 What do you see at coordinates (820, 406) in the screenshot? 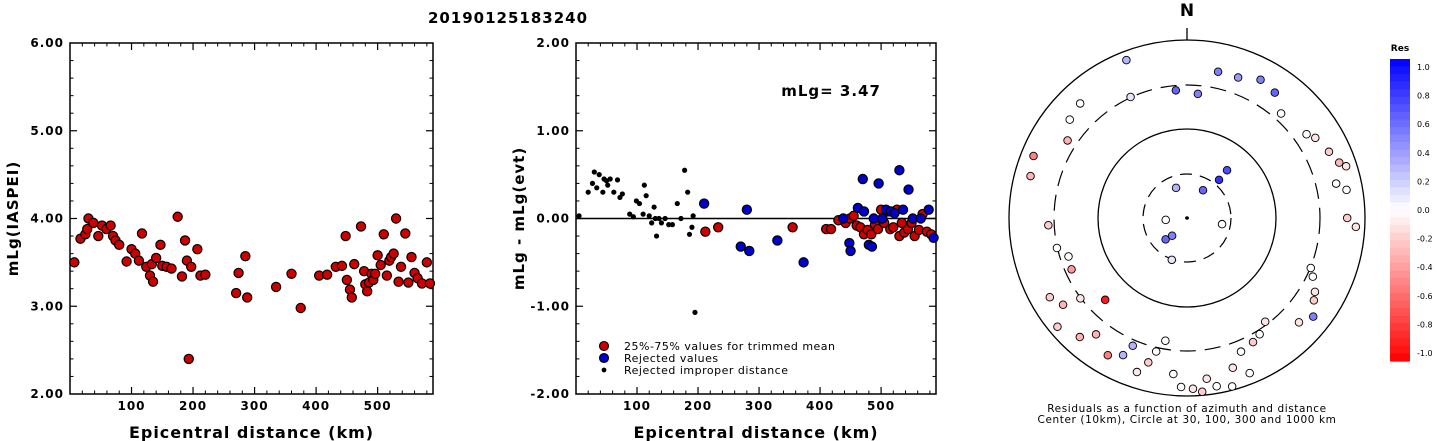
I see `x-tick-label: 400` at bounding box center [820, 406].